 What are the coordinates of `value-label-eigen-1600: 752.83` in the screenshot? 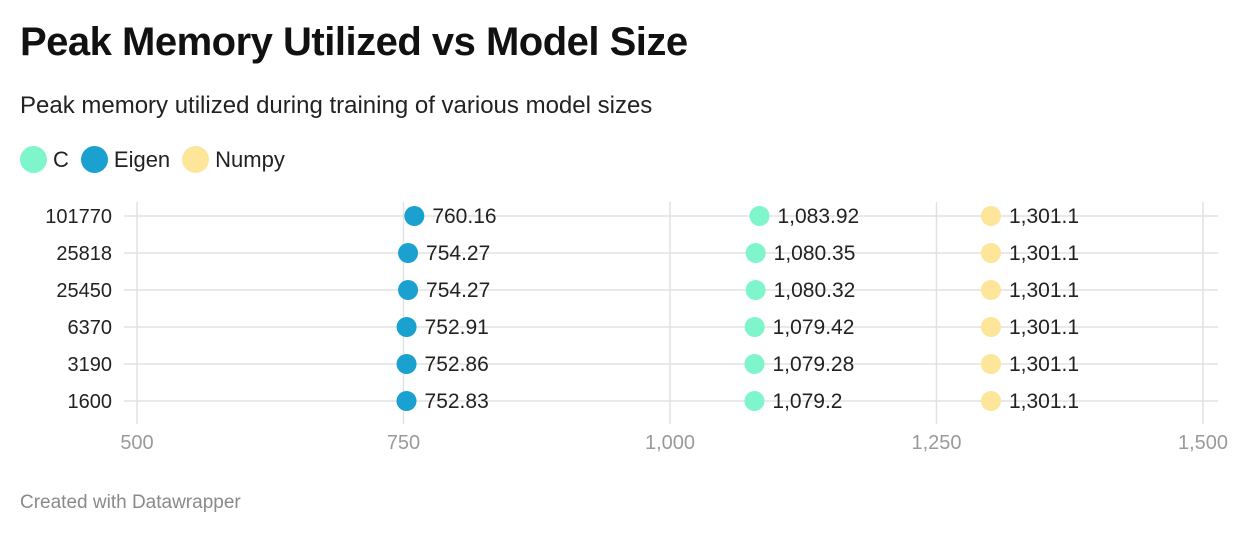 It's located at (457, 401).